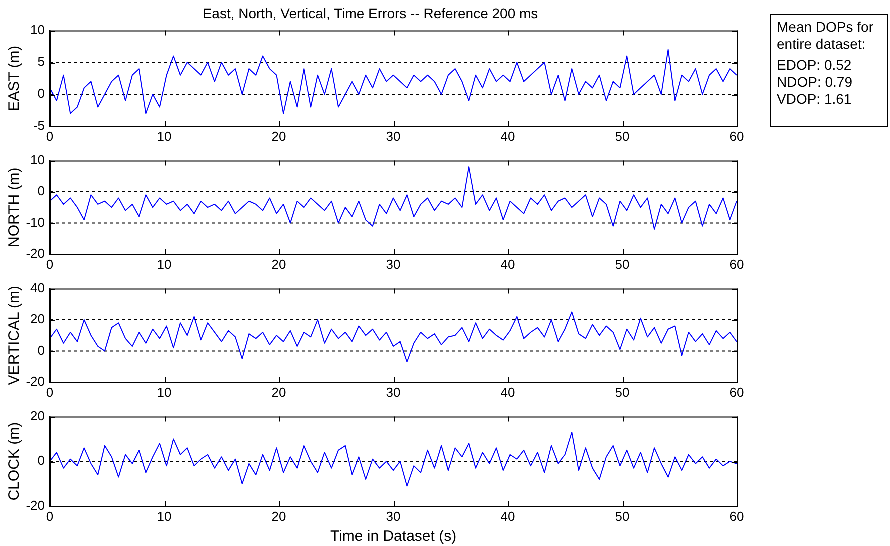 The image size is (890, 546). Describe the element at coordinates (35, 222) in the screenshot. I see `y-tick-label: -10` at that location.